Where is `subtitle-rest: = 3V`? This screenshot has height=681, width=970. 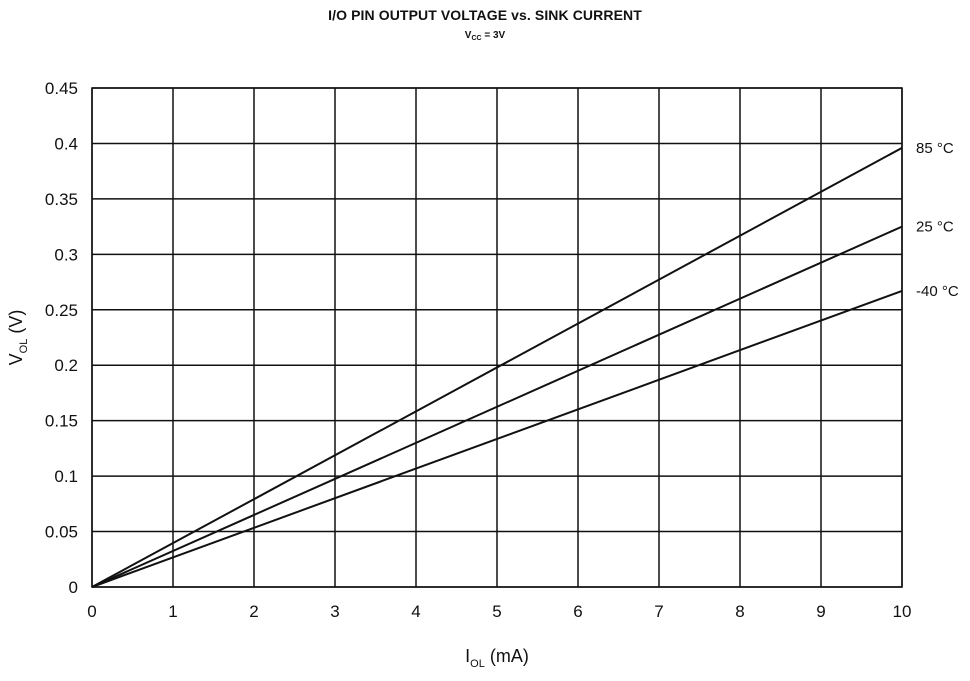 subtitle-rest: = 3V is located at coordinates (493, 35).